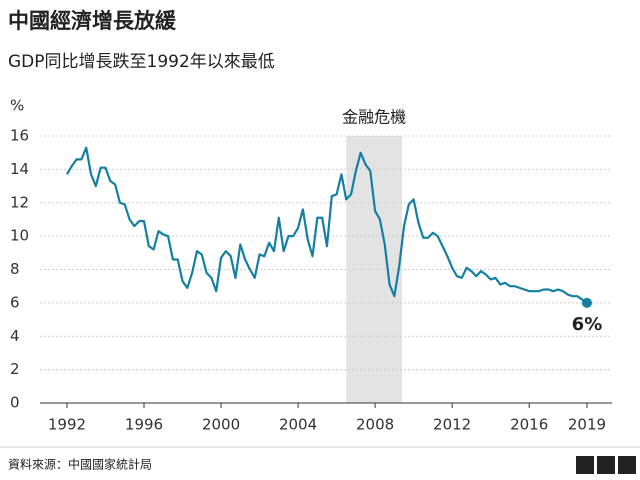 This screenshot has width=640, height=480. I want to click on logo-letter: C, so click(627, 466).